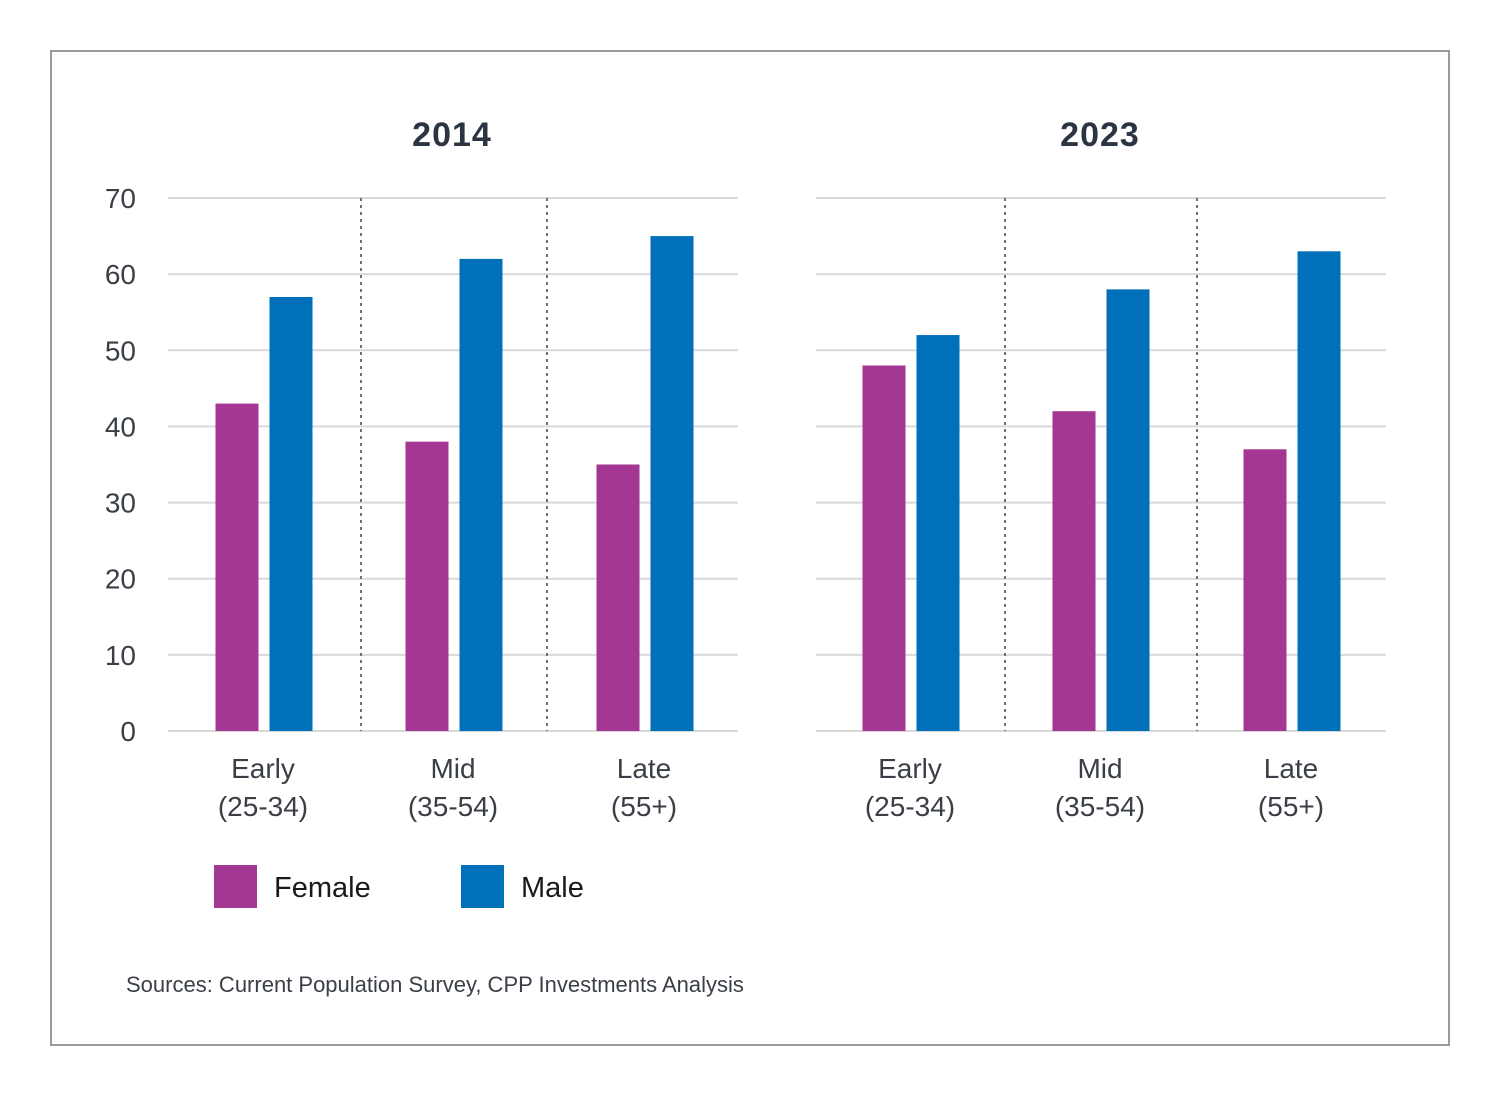 This screenshot has height=1100, width=1500. What do you see at coordinates (552, 888) in the screenshot?
I see `legend-label-male: Male` at bounding box center [552, 888].